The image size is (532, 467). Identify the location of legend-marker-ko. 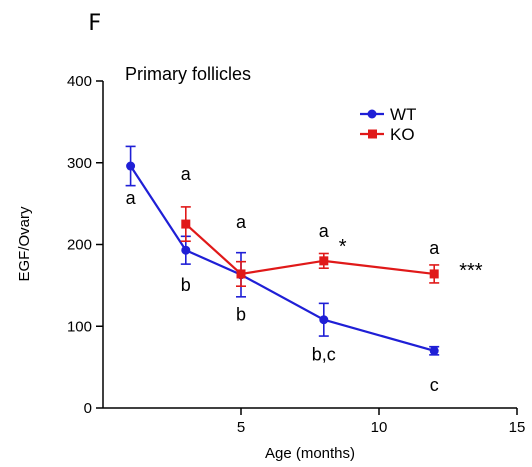
(372, 134).